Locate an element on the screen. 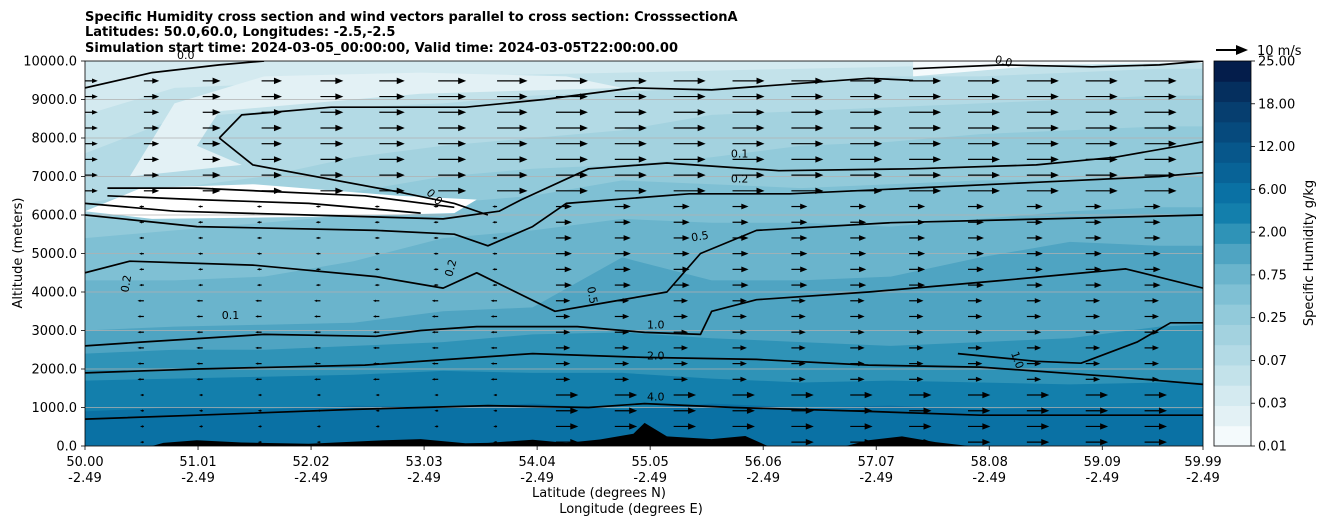  colorbar-tick-label-5: 2.00 is located at coordinates (1272, 233).